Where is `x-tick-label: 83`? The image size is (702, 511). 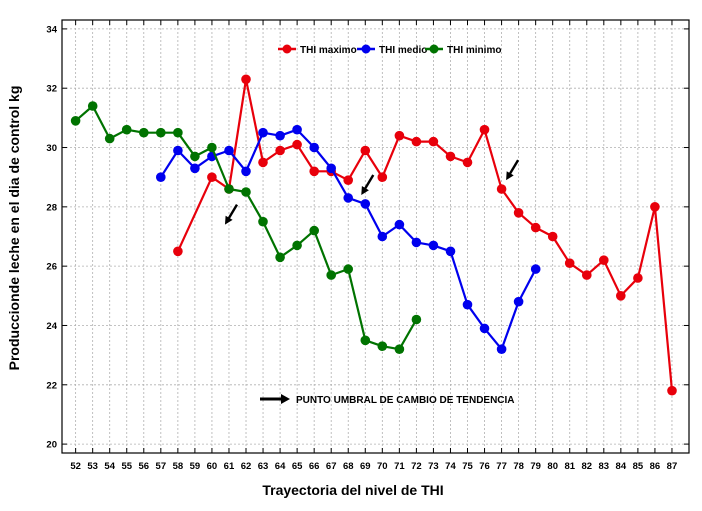
x-tick-label: 83 is located at coordinates (604, 466).